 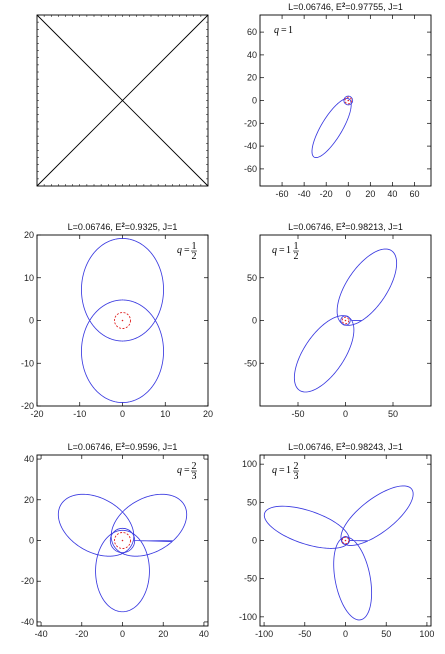 I want to click on plot-title: L=0.06746, E2=0.98213, J=1, so click(x=345, y=227).